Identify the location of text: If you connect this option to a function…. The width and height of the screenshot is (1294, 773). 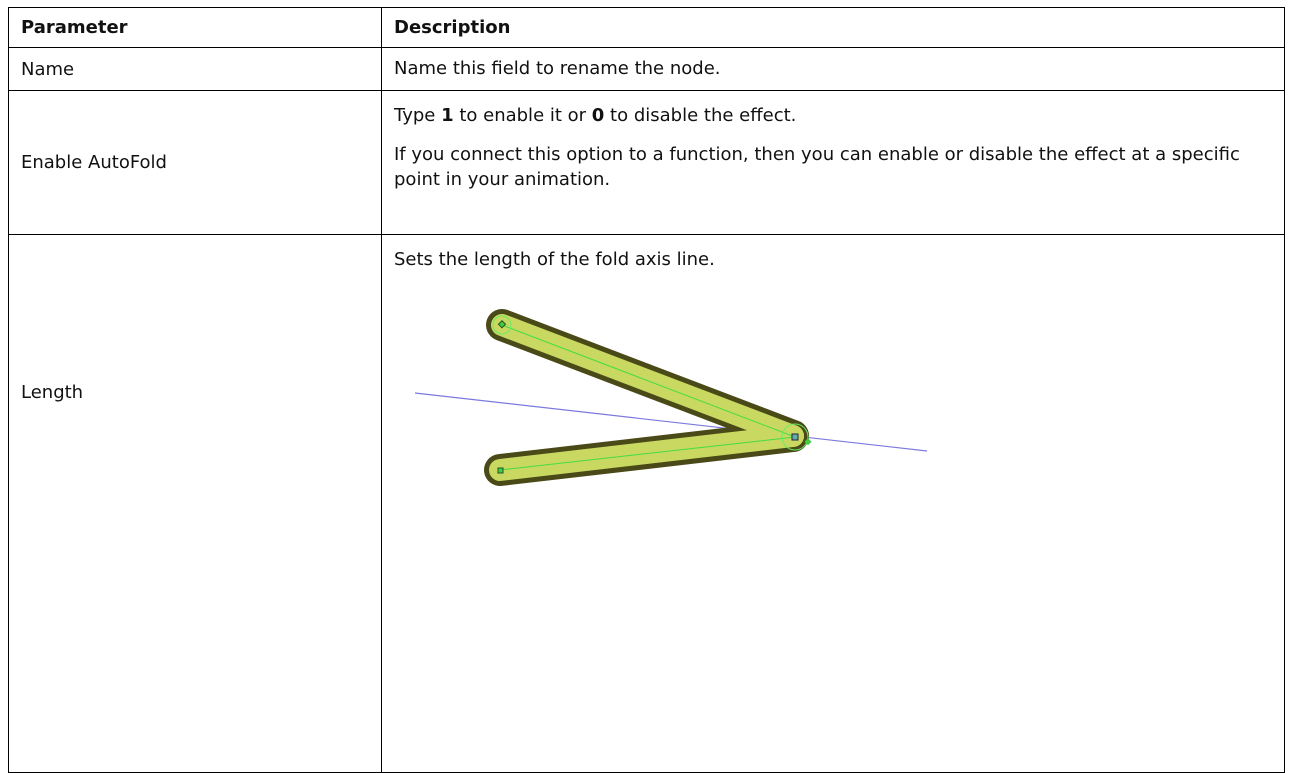
(817, 167).